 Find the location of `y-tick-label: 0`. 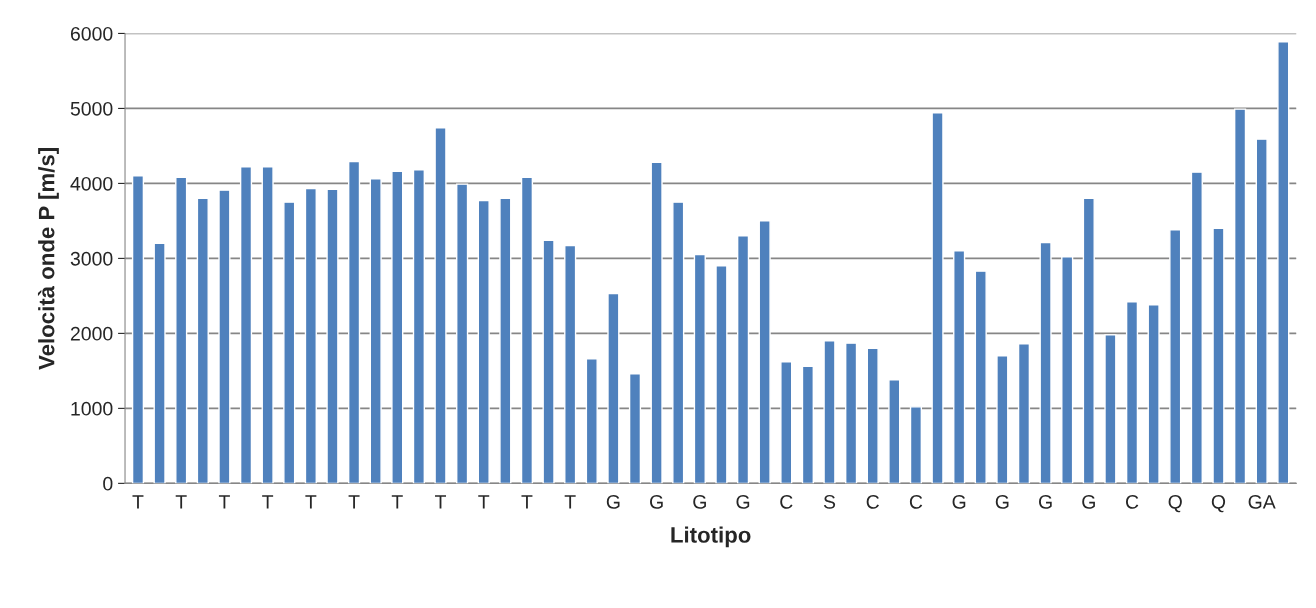

y-tick-label: 0 is located at coordinates (108, 483).